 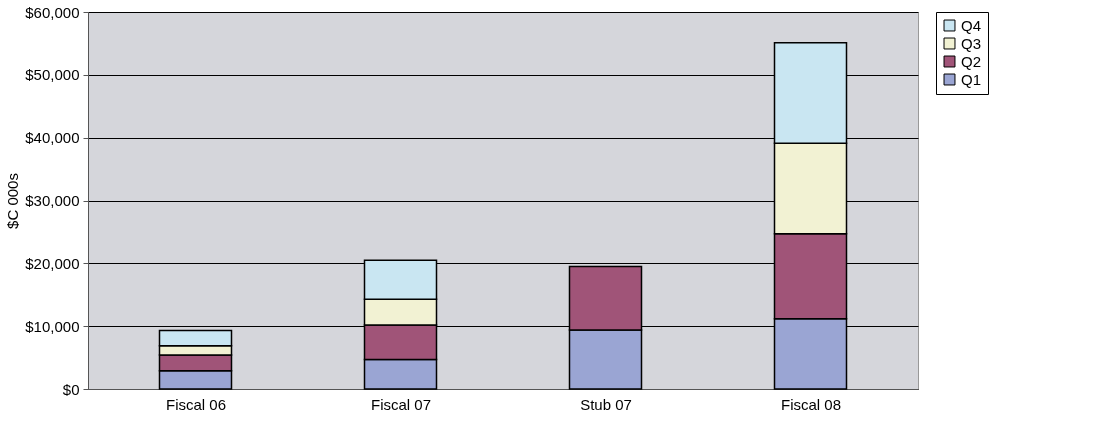 I want to click on legend-label: Q4, so click(x=971, y=25).